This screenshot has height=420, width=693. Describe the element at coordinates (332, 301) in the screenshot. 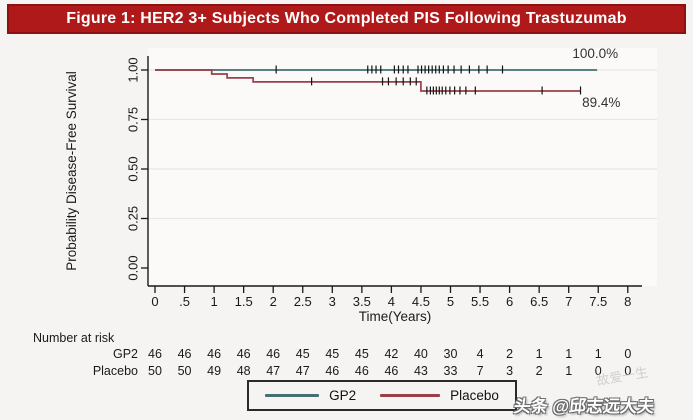

I see `x-tick-label: 3` at that location.